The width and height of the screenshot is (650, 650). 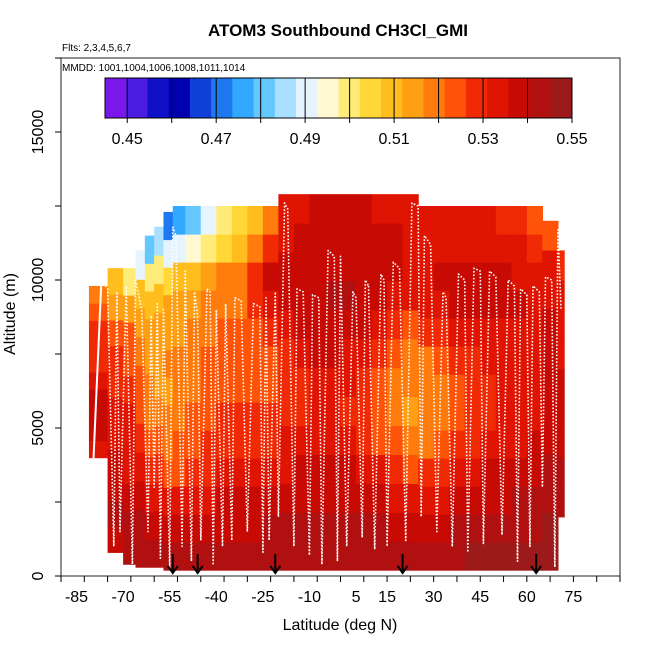 What do you see at coordinates (38, 280) in the screenshot?
I see `y-tick-label: 10000` at bounding box center [38, 280].